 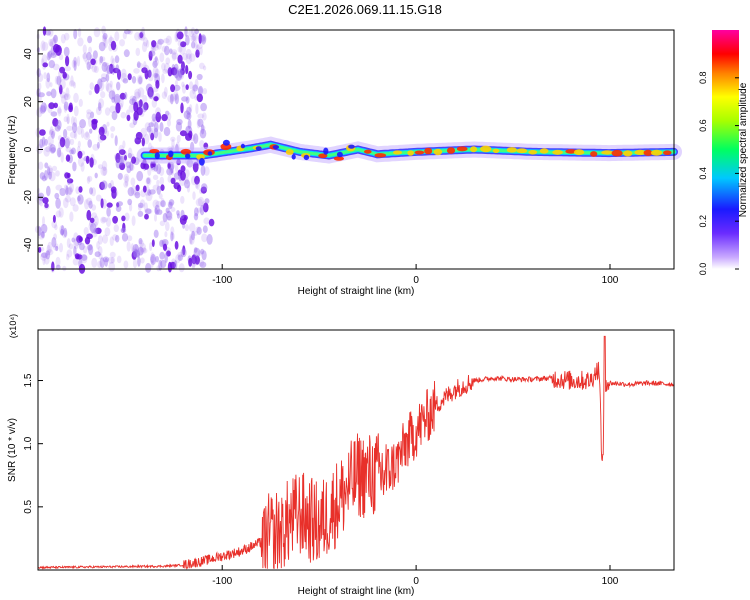 What do you see at coordinates (28, 102) in the screenshot?
I see `spectrogram-y-tick-label: 20` at bounding box center [28, 102].